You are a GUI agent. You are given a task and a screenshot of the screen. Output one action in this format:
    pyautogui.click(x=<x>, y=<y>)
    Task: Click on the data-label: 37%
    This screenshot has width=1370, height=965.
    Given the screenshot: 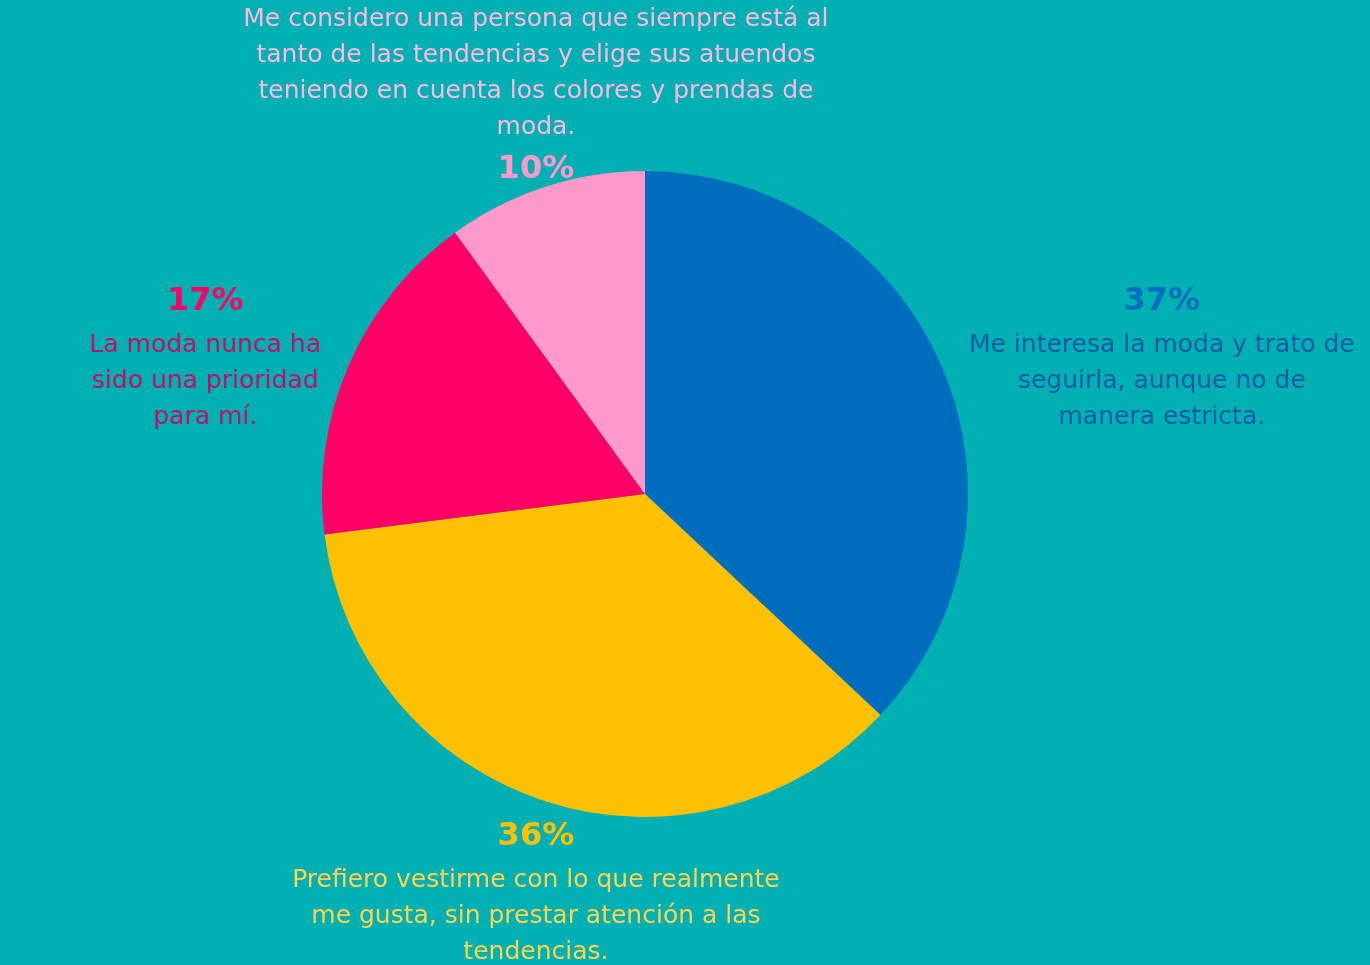 What is the action you would take?
    pyautogui.click(x=1162, y=298)
    